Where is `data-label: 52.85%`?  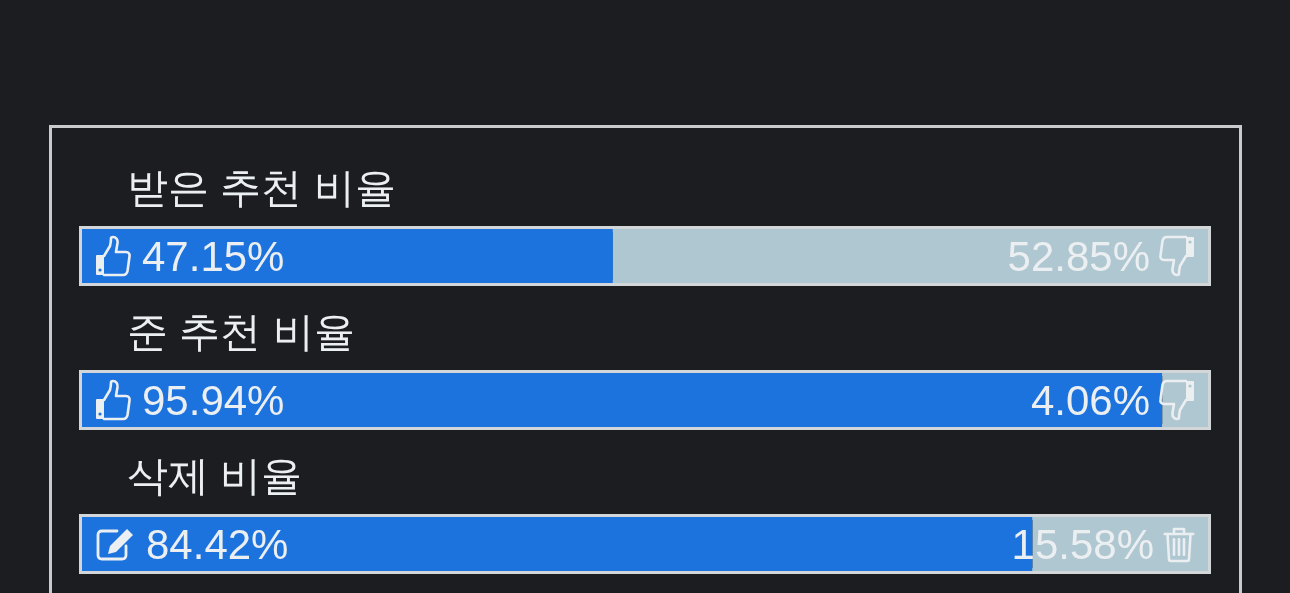
data-label: 52.85% is located at coordinates (1078, 256).